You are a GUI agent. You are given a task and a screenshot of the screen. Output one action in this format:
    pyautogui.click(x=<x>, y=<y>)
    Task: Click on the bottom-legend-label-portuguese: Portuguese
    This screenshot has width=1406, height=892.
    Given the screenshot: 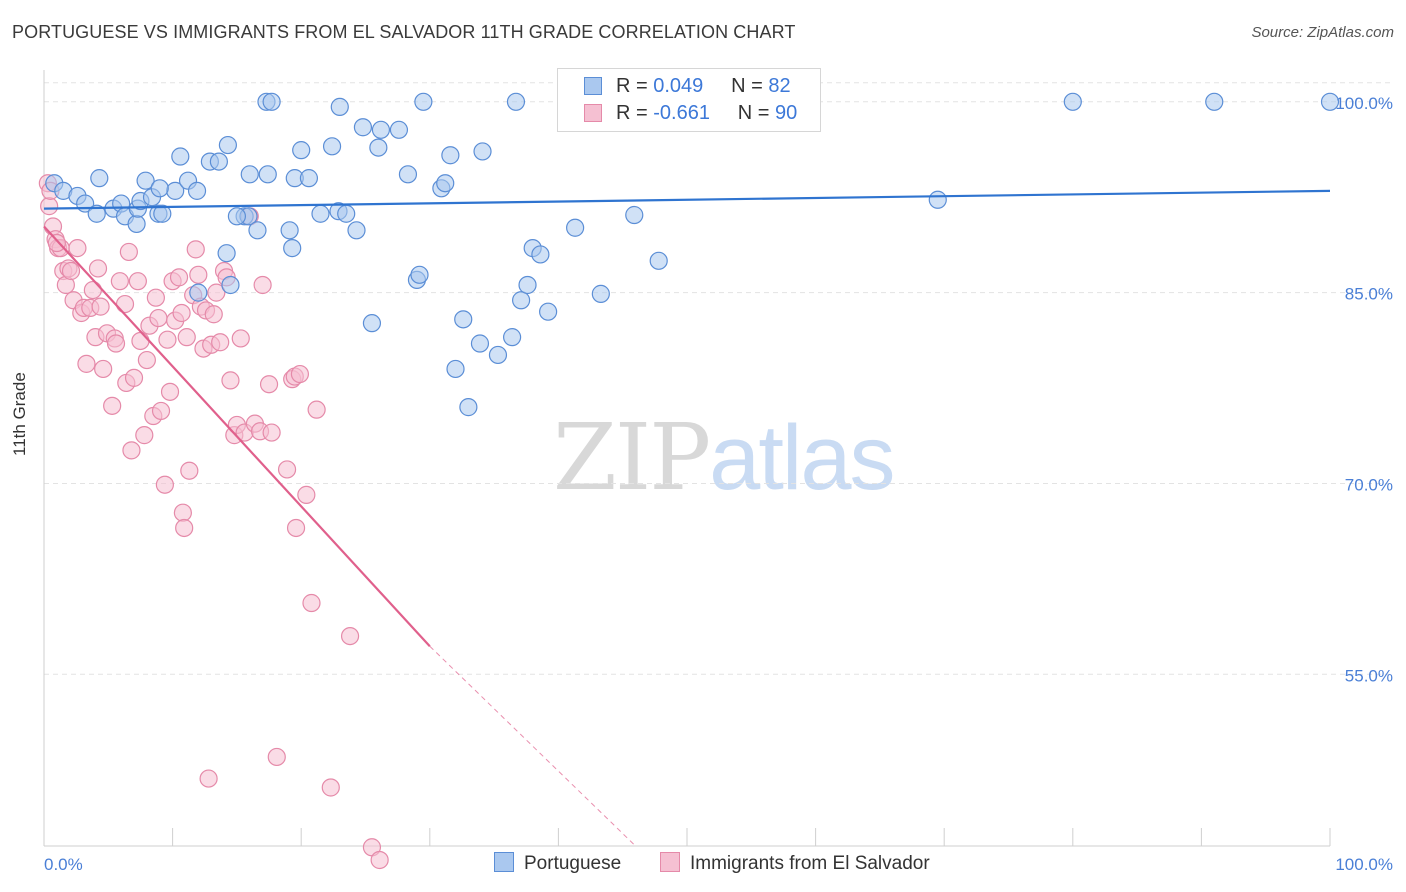 What is the action you would take?
    pyautogui.click(x=573, y=863)
    